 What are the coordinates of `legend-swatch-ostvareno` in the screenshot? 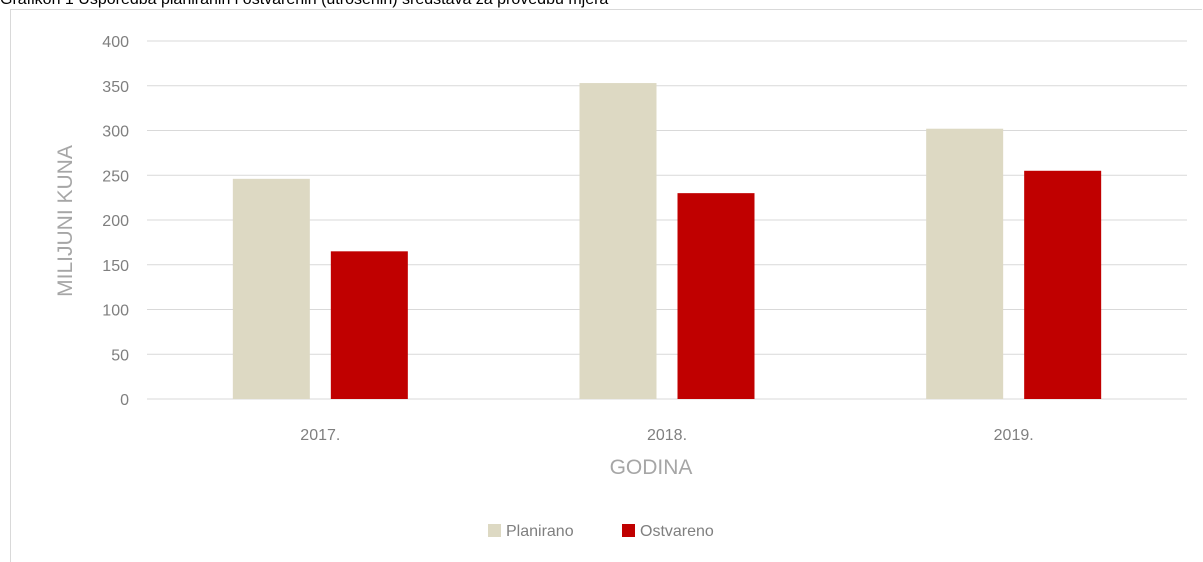 It's located at (628, 530).